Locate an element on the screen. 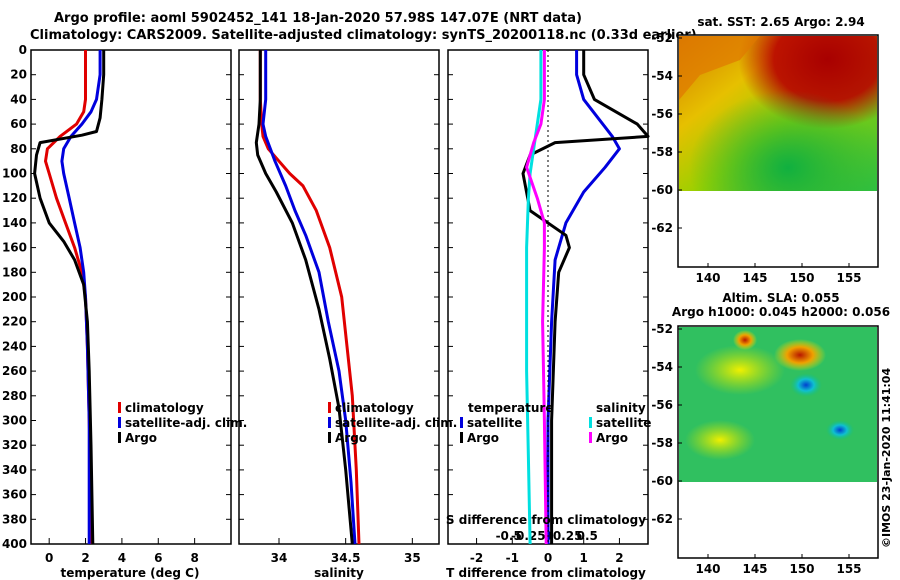  depth-tick-label: 280 is located at coordinates (14, 396).